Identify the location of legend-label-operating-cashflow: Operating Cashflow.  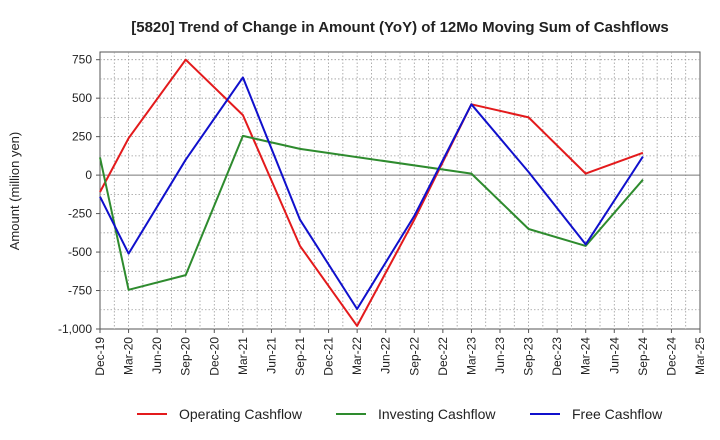
(241, 414).